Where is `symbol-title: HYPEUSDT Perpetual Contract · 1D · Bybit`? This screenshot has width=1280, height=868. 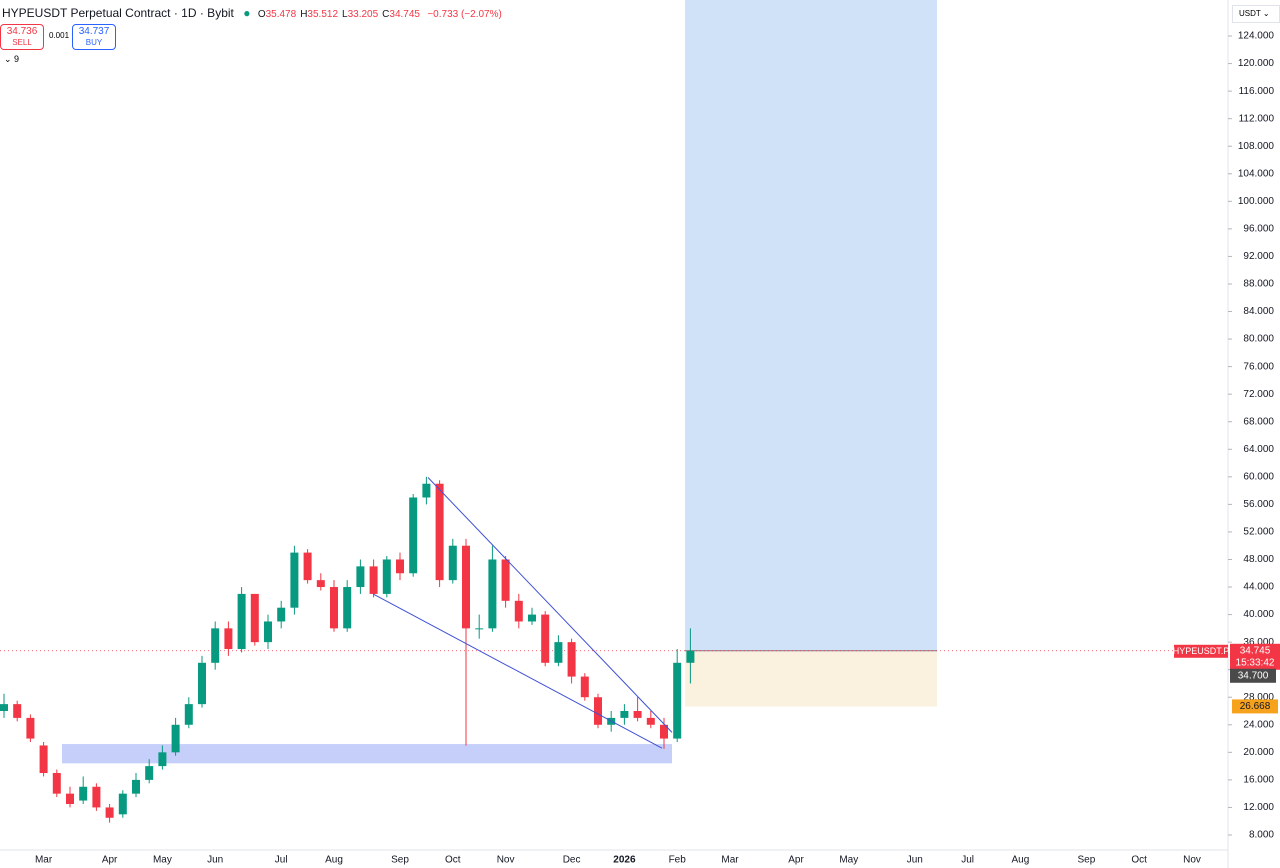 symbol-title: HYPEUSDT Perpetual Contract · 1D · Bybit is located at coordinates (118, 13).